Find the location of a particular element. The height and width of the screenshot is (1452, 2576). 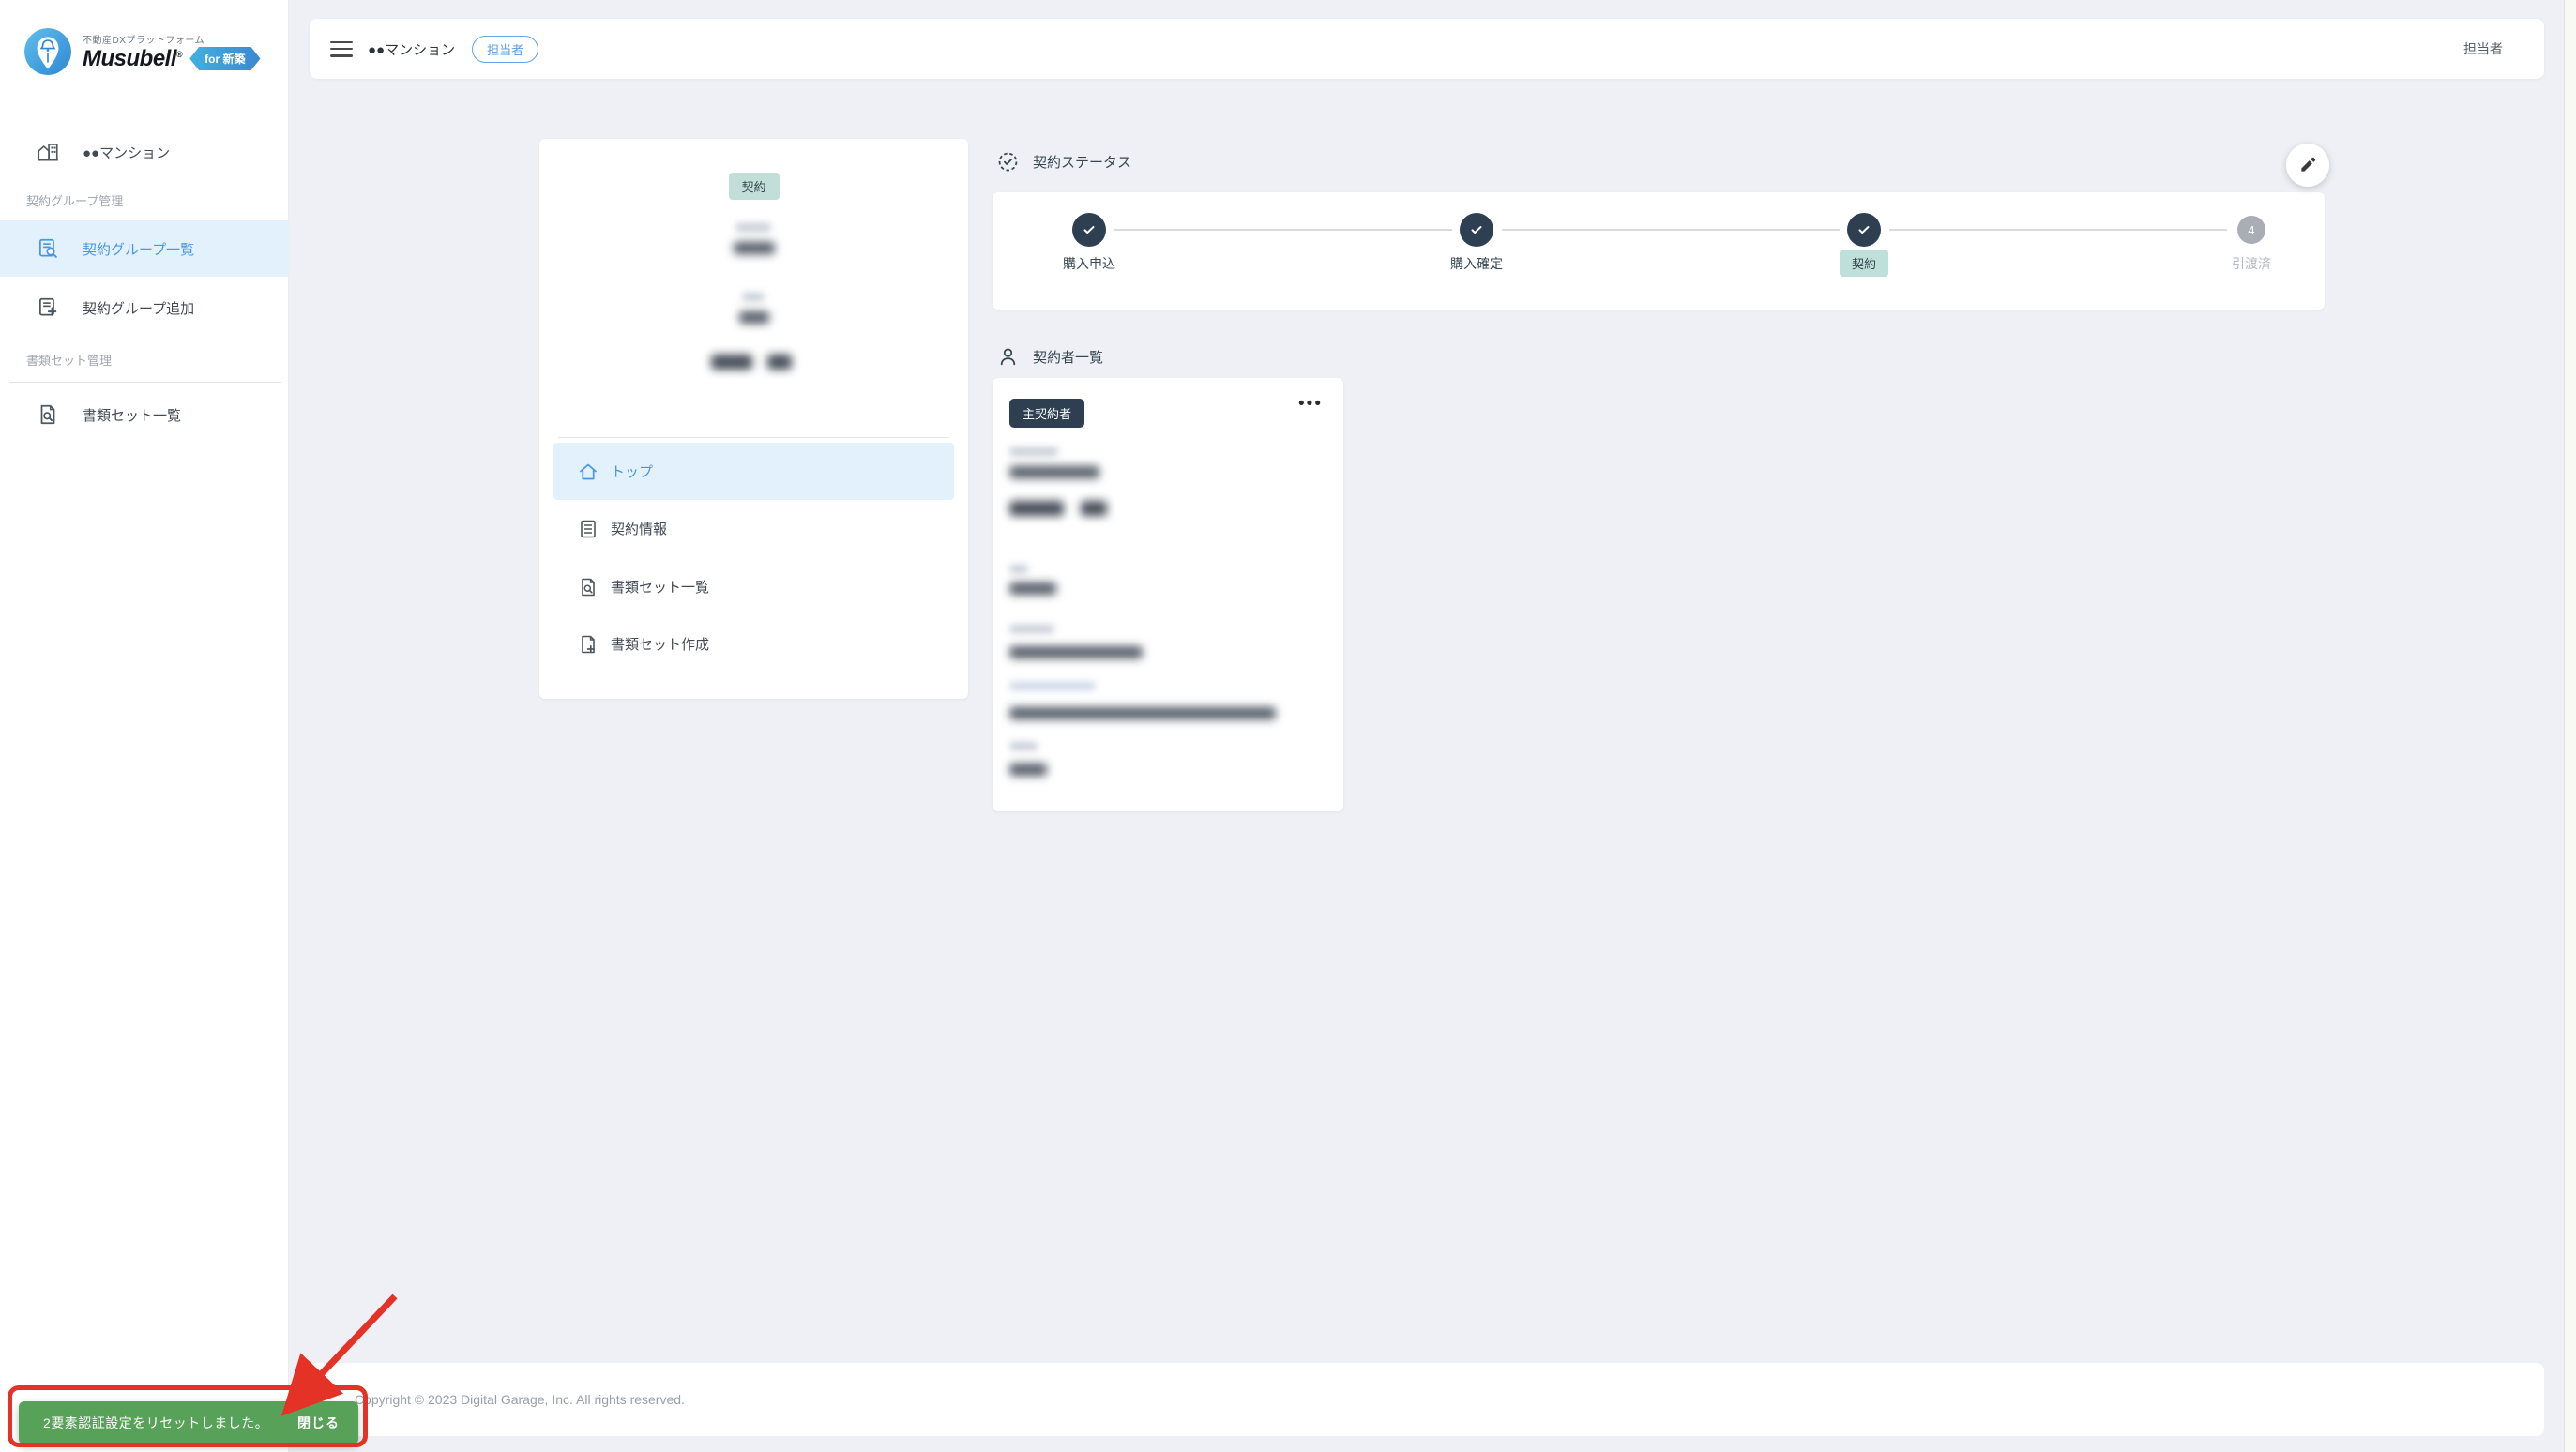

brand-name: Musubell® is located at coordinates (133, 58).